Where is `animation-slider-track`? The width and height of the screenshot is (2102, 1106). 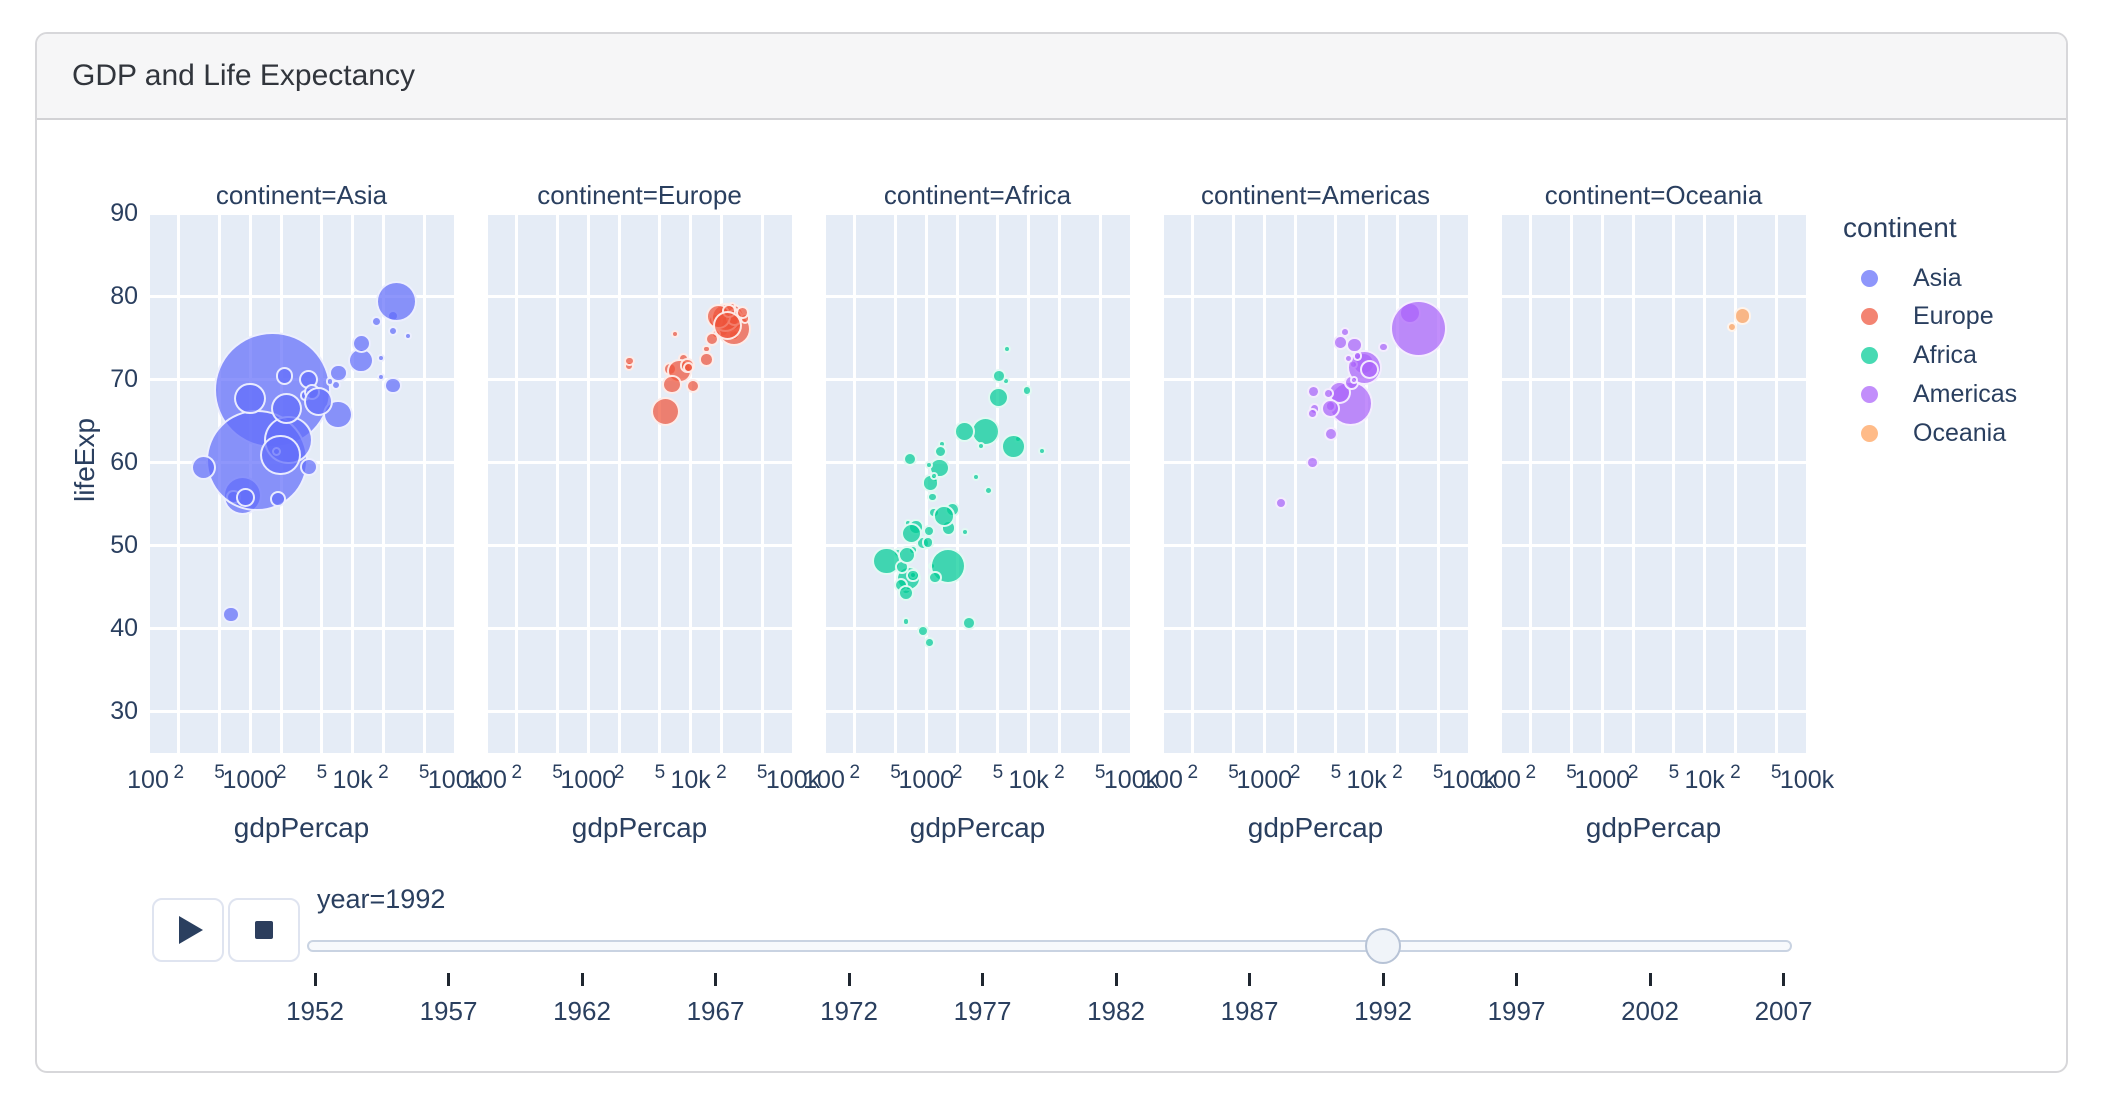
animation-slider-track is located at coordinates (1049, 946).